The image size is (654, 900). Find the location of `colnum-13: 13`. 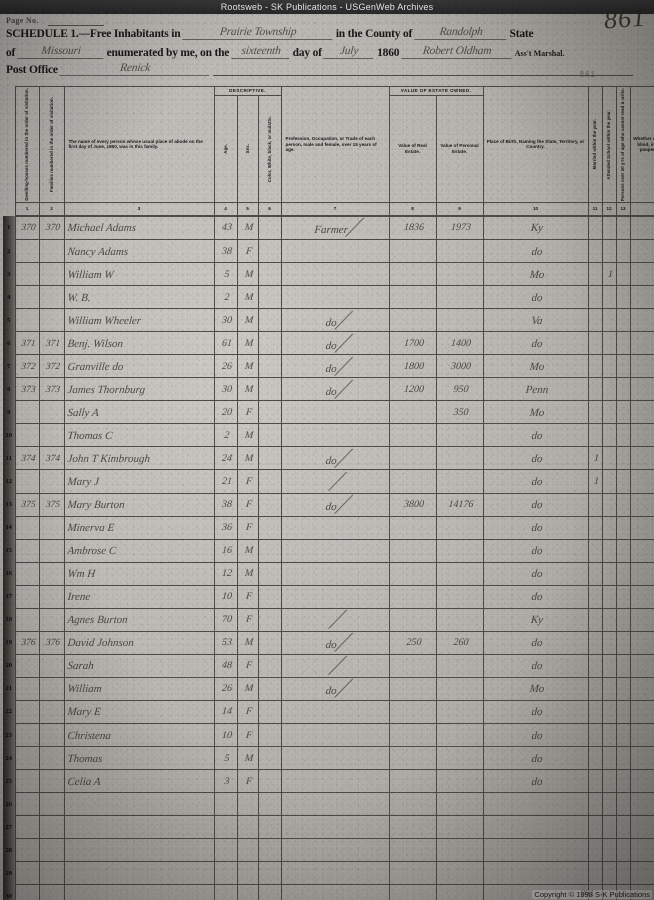

colnum-13: 13 is located at coordinates (623, 208).